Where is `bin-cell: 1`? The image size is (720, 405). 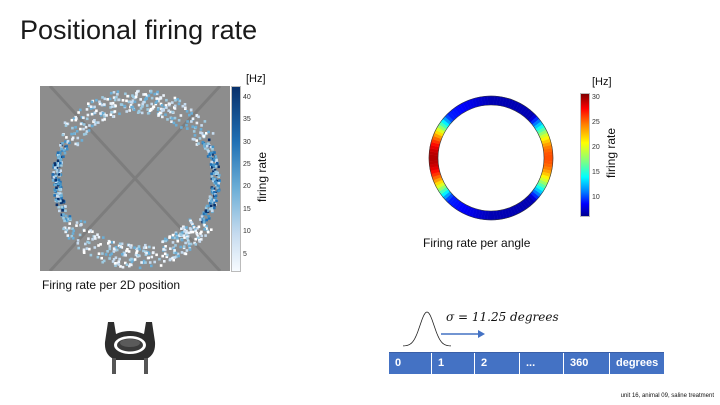
bin-cell: 1 is located at coordinates (453, 363).